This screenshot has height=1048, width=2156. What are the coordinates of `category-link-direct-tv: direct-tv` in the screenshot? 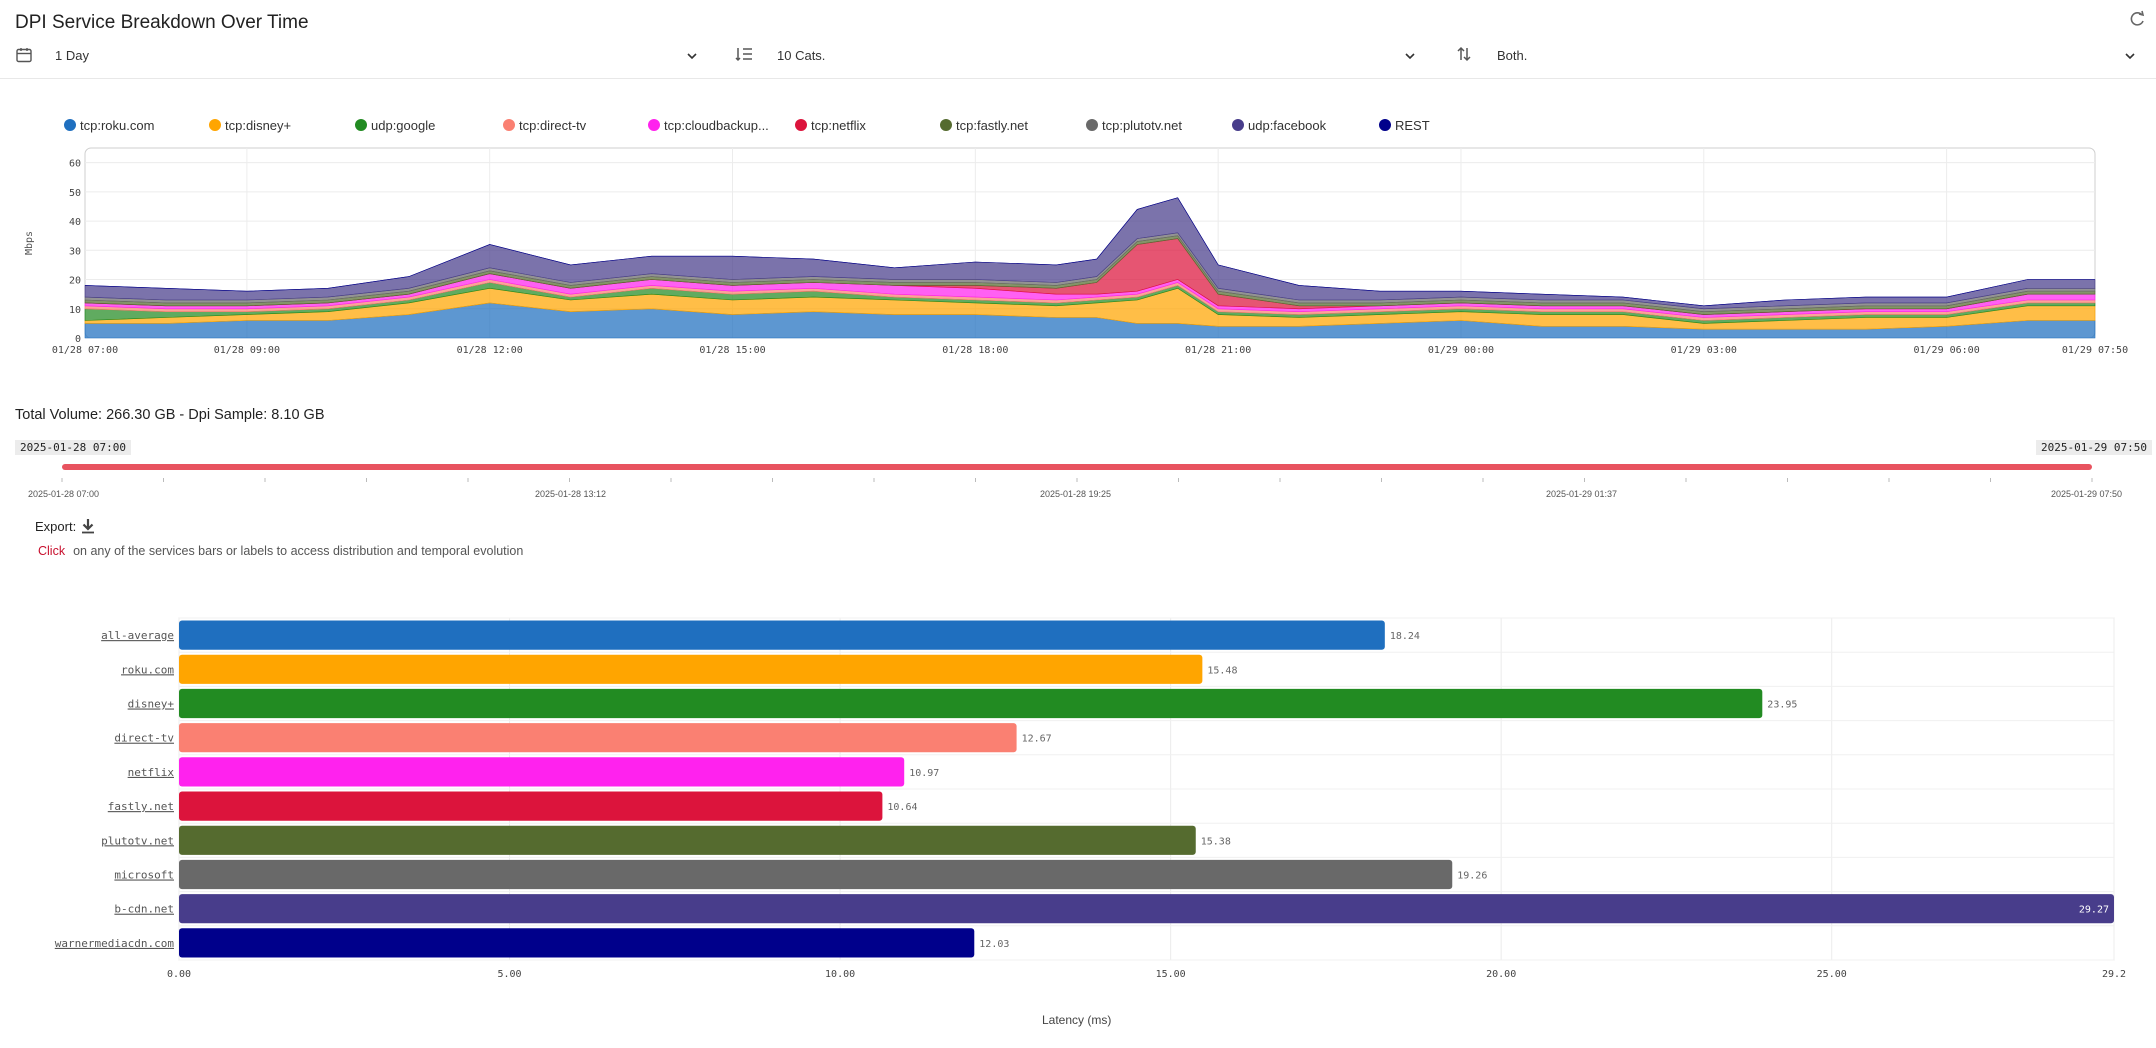 It's located at (144, 738).